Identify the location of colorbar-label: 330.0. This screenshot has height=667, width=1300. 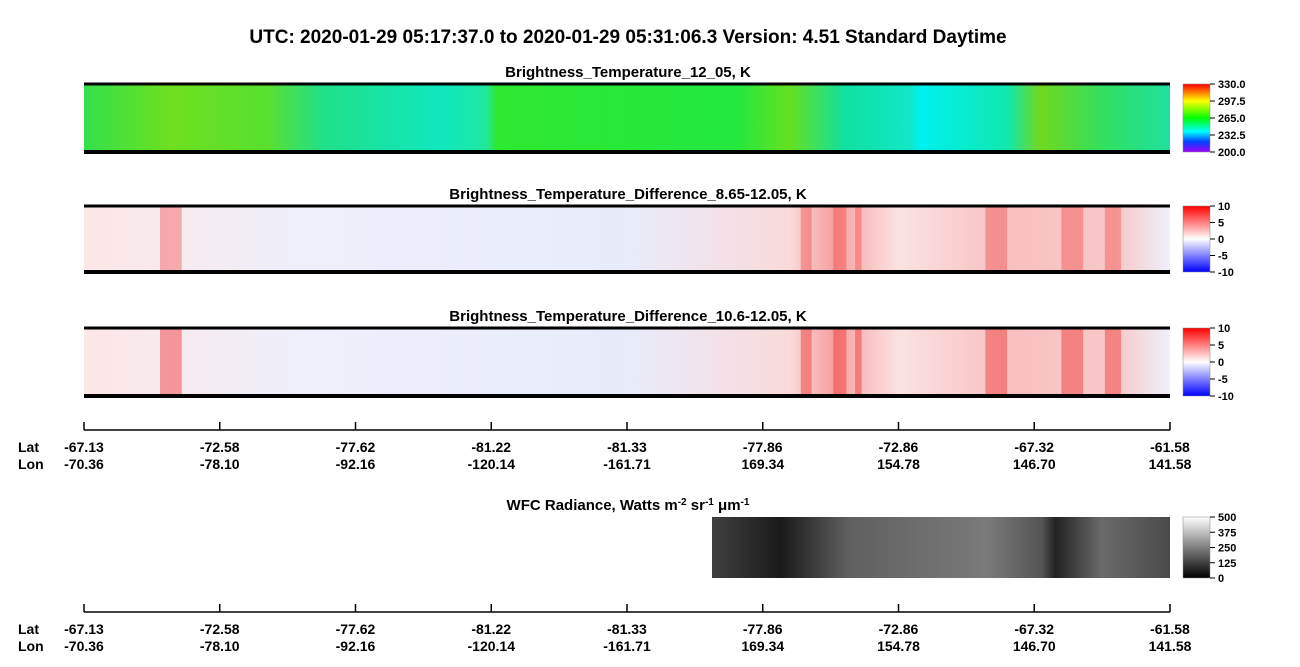
(1232, 85).